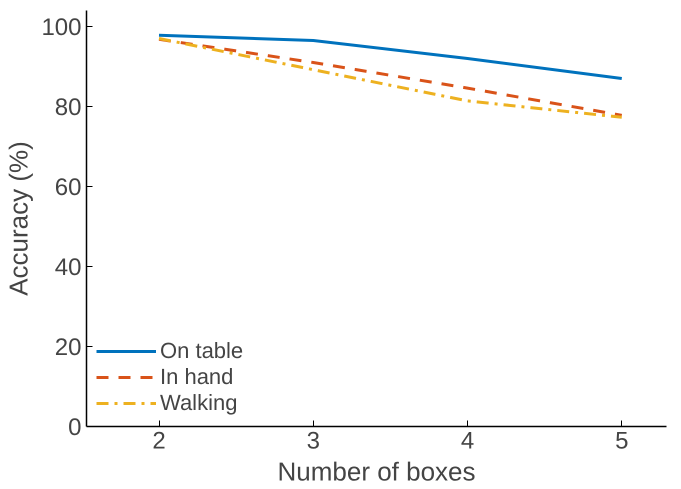 Image resolution: width=681 pixels, height=489 pixels. What do you see at coordinates (68, 347) in the screenshot?
I see `y-tick-label: 20` at bounding box center [68, 347].